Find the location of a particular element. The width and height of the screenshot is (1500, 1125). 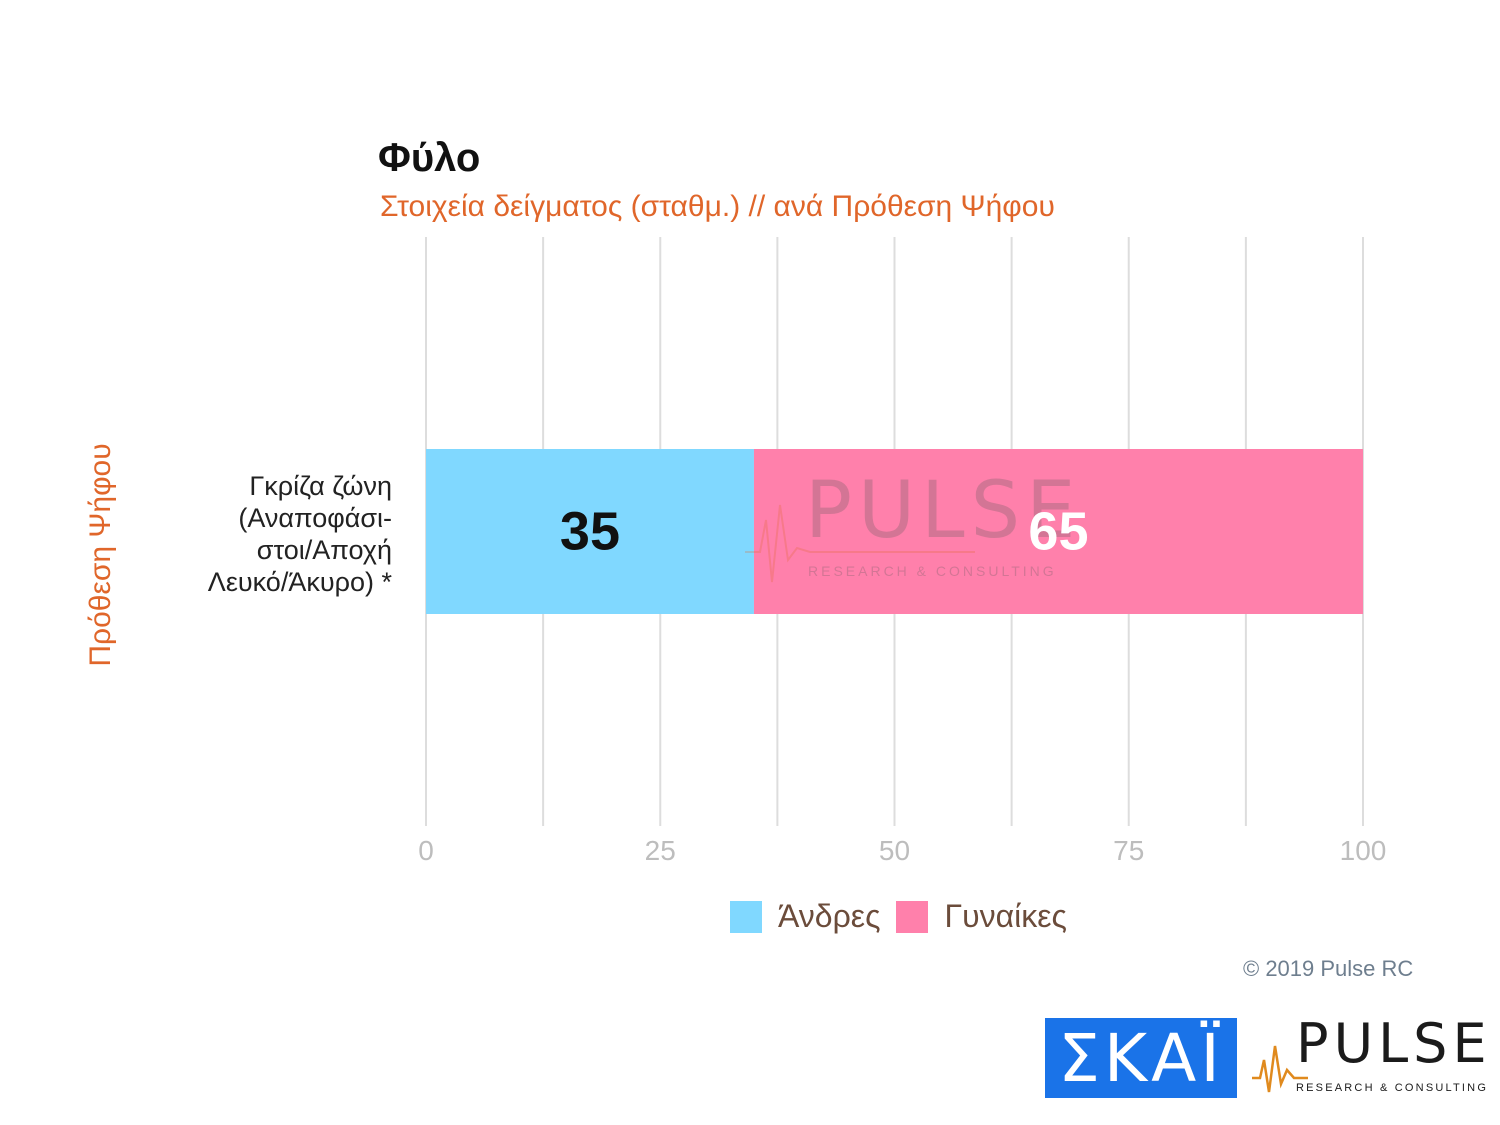

category-label-line: Λευκό/Άκυρο) * is located at coordinates (299, 582).